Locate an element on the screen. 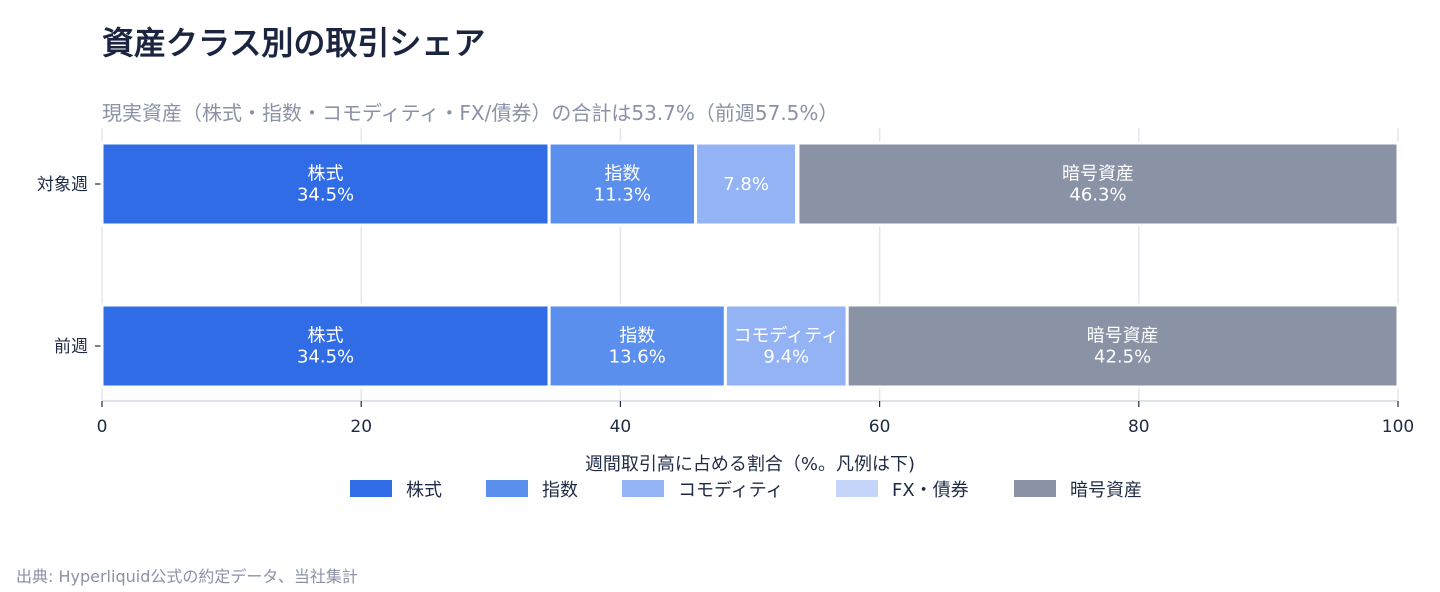  x-tick-label: 0 is located at coordinates (102, 427).